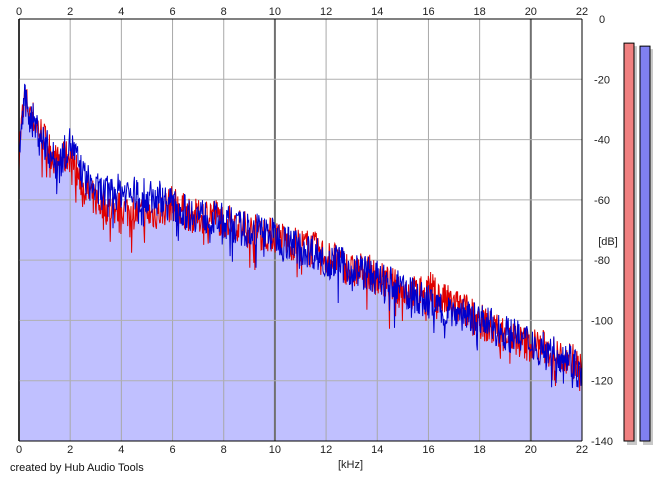 This screenshot has height=481, width=664. I want to click on y-tick-label: -120, so click(602, 382).